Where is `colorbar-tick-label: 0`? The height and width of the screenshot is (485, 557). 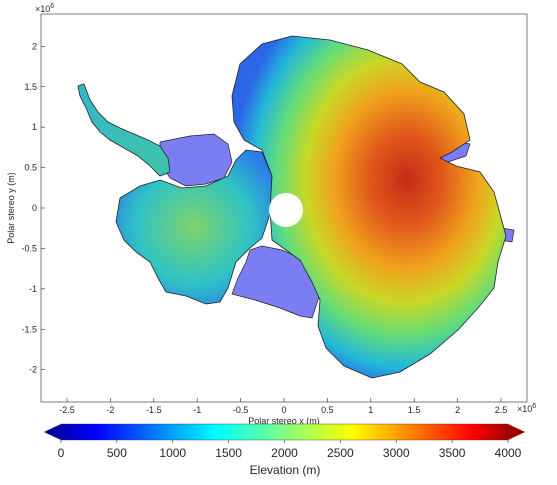
colorbar-tick-label: 0 is located at coordinates (61, 453).